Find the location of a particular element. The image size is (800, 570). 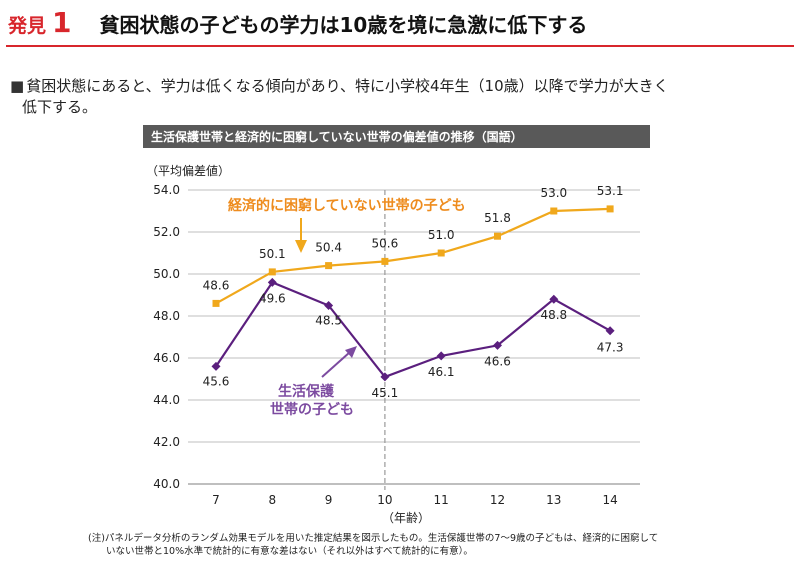

data-label-welfare-1: 49.6 is located at coordinates (272, 298).